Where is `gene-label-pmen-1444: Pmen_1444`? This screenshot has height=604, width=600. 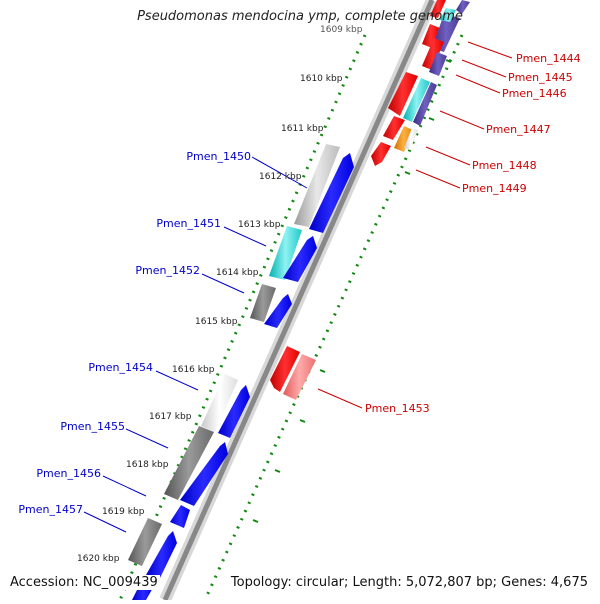 gene-label-pmen-1444: Pmen_1444 is located at coordinates (548, 58).